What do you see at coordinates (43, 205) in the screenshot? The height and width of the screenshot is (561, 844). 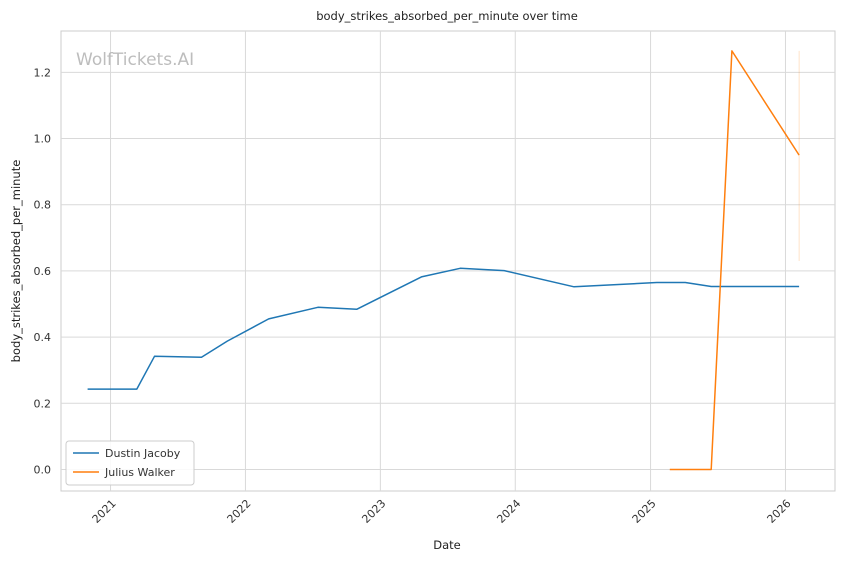 I see `y-tick-label-0.8: 0.8` at bounding box center [43, 205].